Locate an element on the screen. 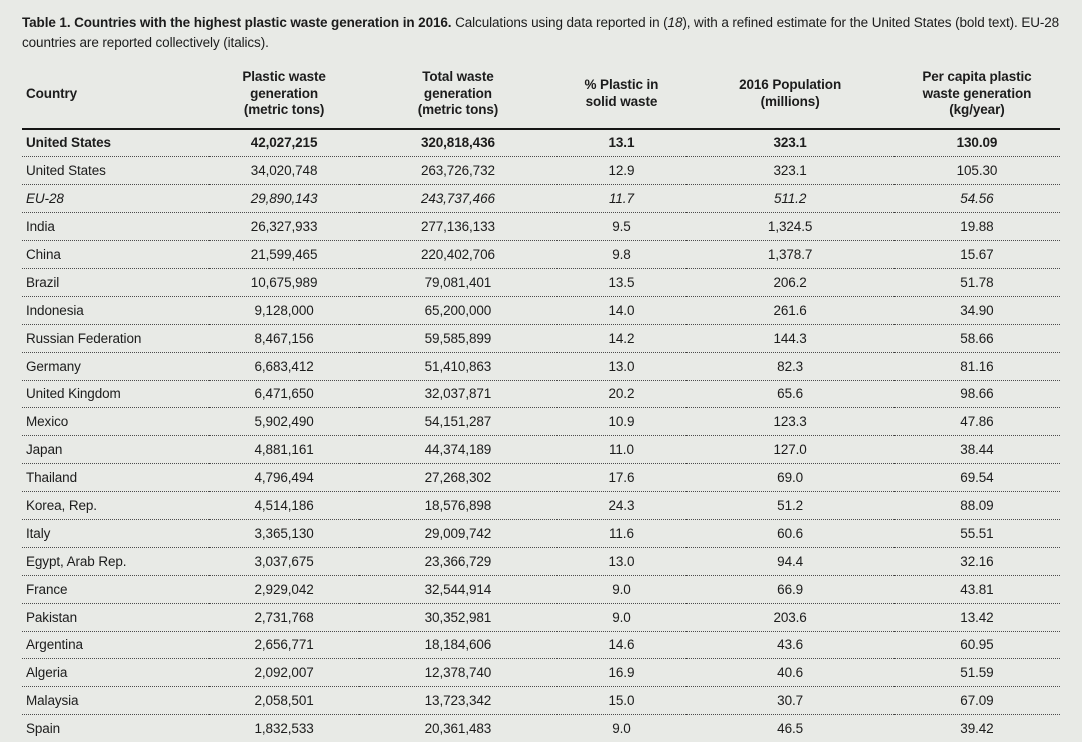 This screenshot has height=742, width=1082. value-cell: 2,731,768 is located at coordinates (284, 617).